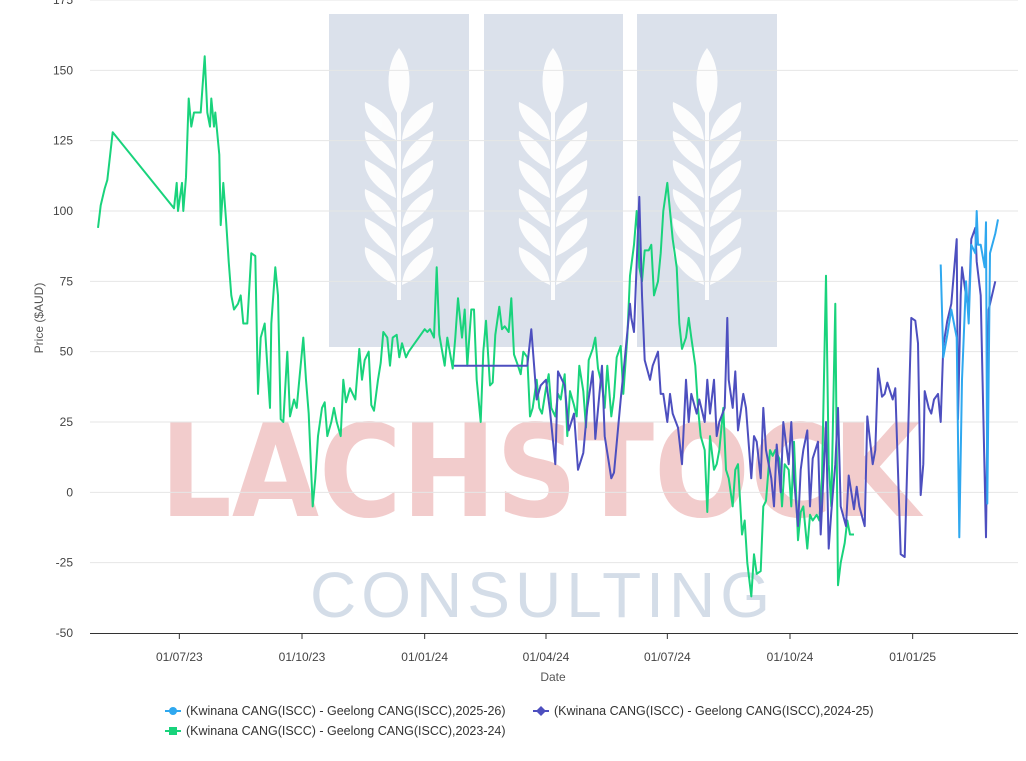 This screenshot has height=761, width=1026. Describe the element at coordinates (424, 657) in the screenshot. I see `x-tick-label: 01/01/24` at that location.